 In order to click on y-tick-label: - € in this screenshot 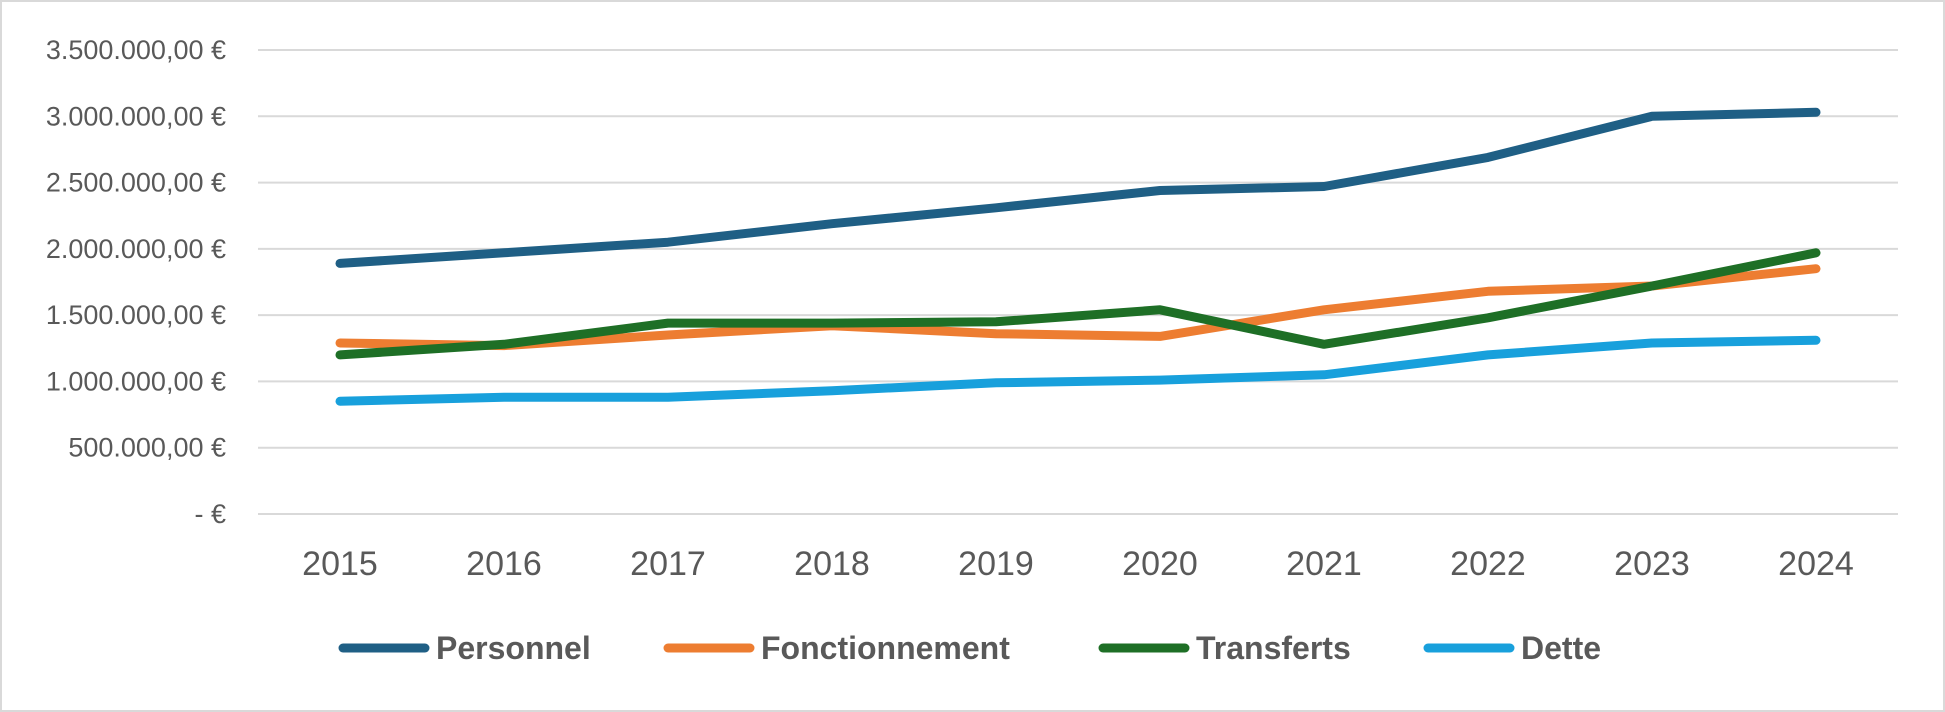, I will do `click(210, 514)`.